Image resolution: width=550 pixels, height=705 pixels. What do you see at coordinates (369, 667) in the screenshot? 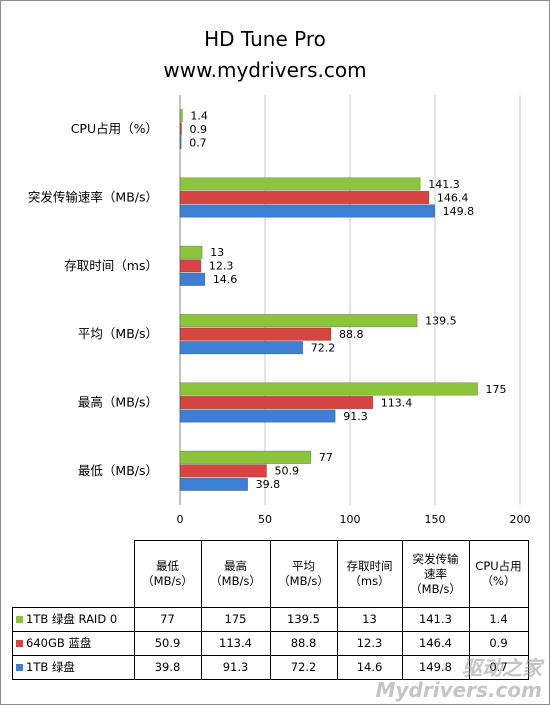
I see `table-cell: 14.6` at bounding box center [369, 667].